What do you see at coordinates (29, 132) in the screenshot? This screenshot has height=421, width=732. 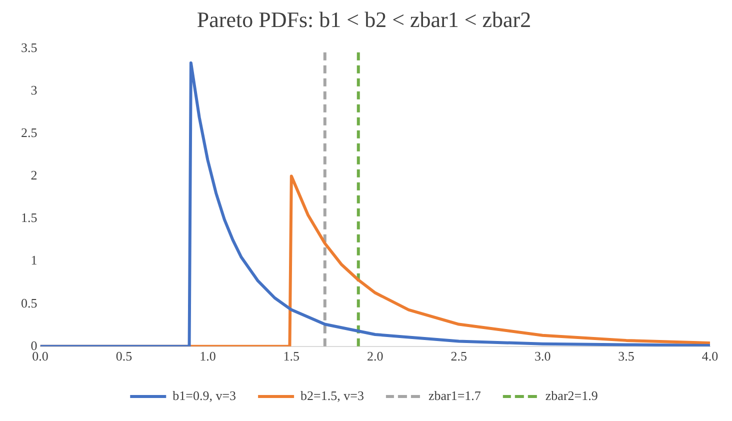 I see `y-tick-label: 2.5` at bounding box center [29, 132].